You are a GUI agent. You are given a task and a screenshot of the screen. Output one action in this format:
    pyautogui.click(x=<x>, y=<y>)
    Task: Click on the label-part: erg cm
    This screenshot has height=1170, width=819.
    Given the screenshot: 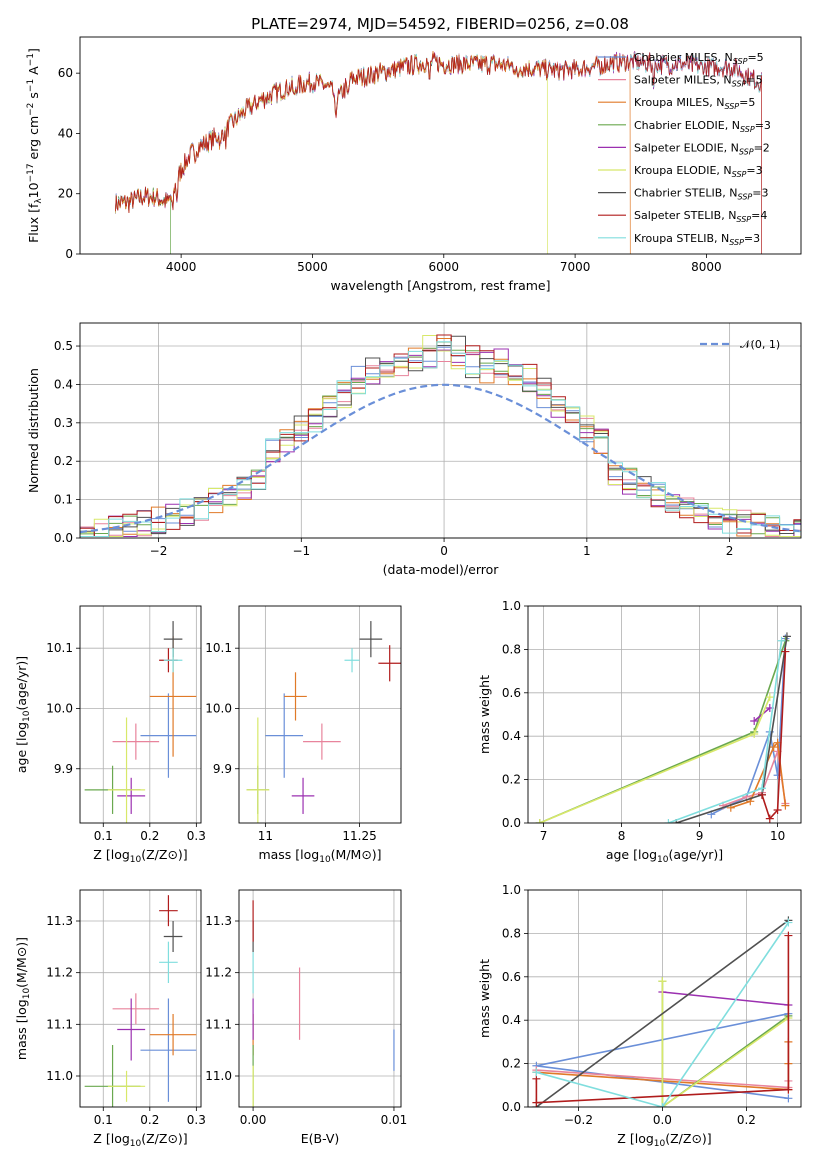 What is the action you would take?
    pyautogui.click(x=33, y=140)
    